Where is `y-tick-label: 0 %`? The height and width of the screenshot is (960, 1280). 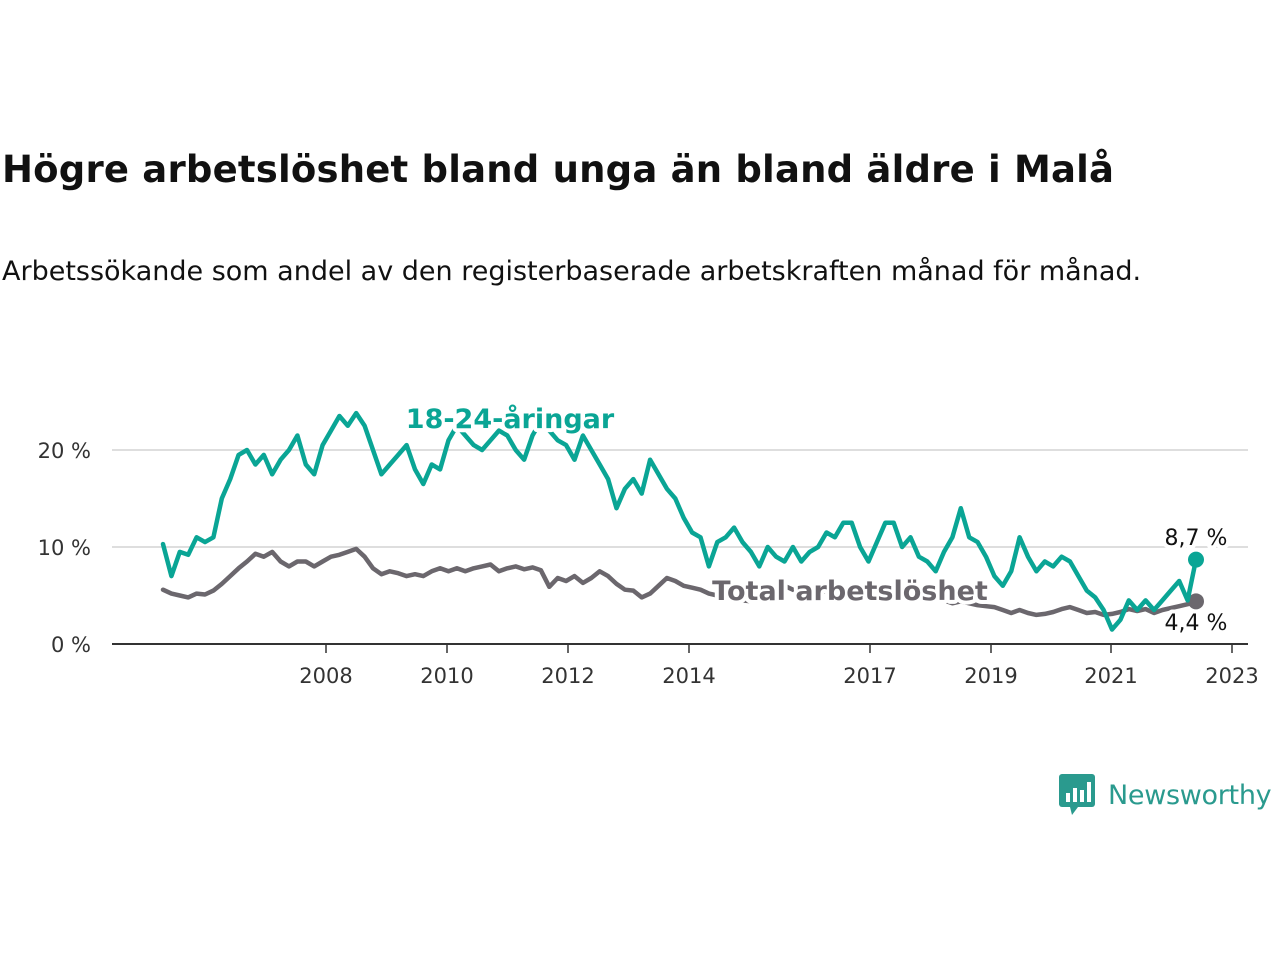
y-tick-label: 0 % is located at coordinates (71, 645).